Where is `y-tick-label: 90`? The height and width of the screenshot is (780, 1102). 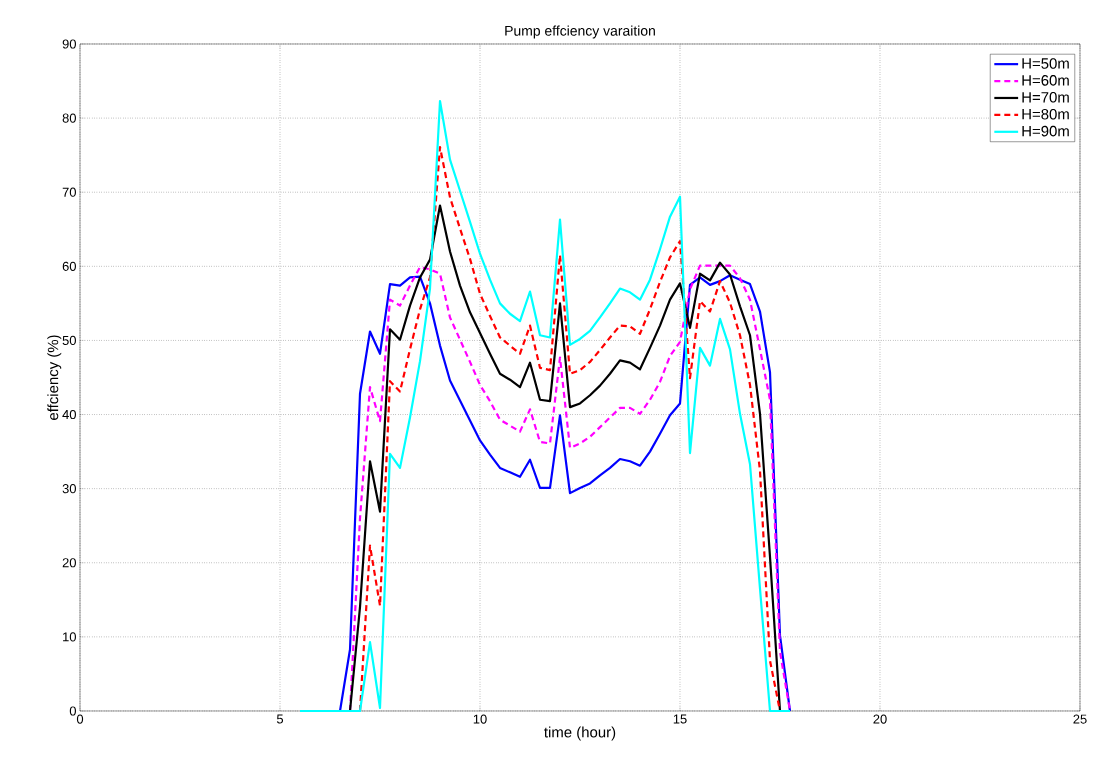 y-tick-label: 90 is located at coordinates (69, 44).